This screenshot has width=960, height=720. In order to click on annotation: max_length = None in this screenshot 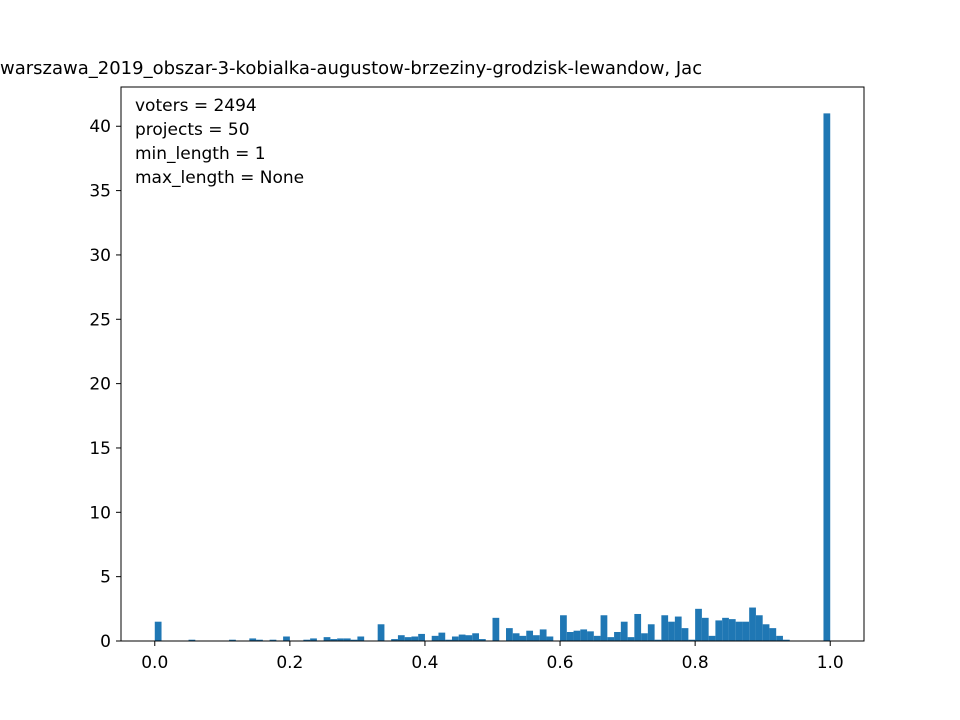, I will do `click(219, 178)`.